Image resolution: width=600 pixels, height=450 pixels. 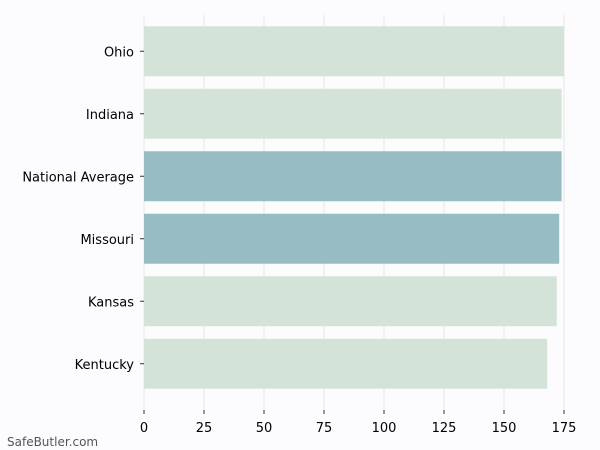 I want to click on x-tick-label-175: 175, so click(x=564, y=428).